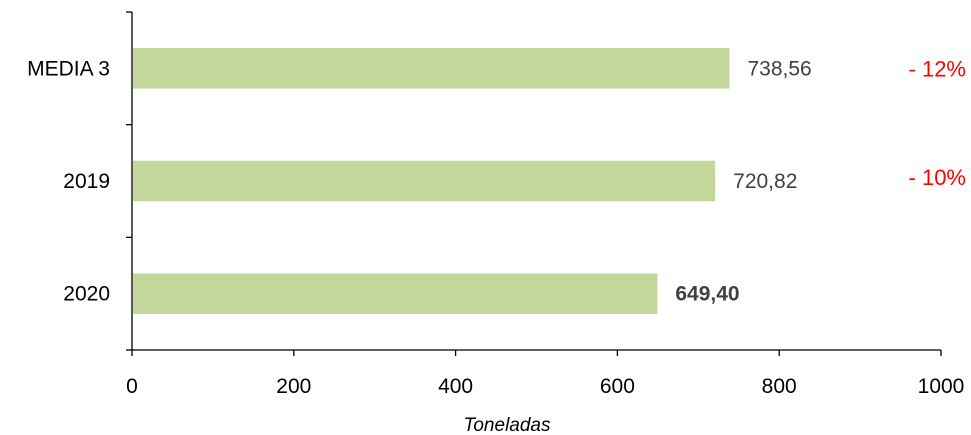  I want to click on data-label: 649,40, so click(707, 294).